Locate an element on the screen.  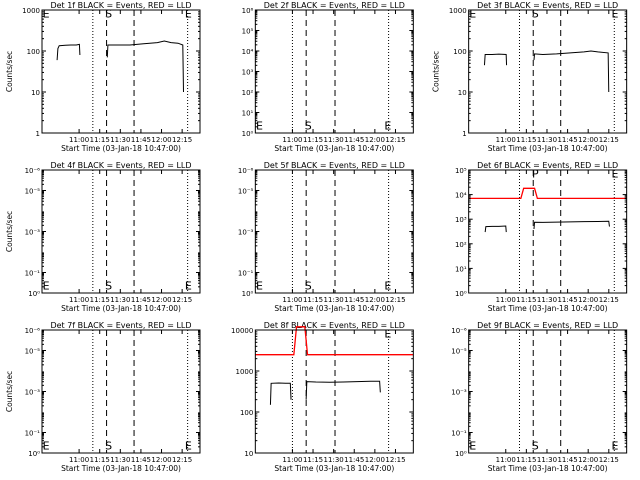
marker-p: P is located at coordinates (535, 174).